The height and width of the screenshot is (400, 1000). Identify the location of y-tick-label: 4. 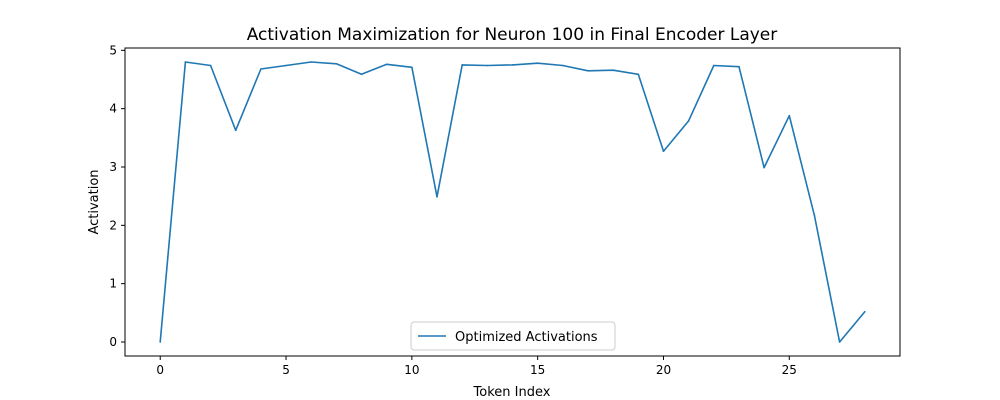
(113, 109).